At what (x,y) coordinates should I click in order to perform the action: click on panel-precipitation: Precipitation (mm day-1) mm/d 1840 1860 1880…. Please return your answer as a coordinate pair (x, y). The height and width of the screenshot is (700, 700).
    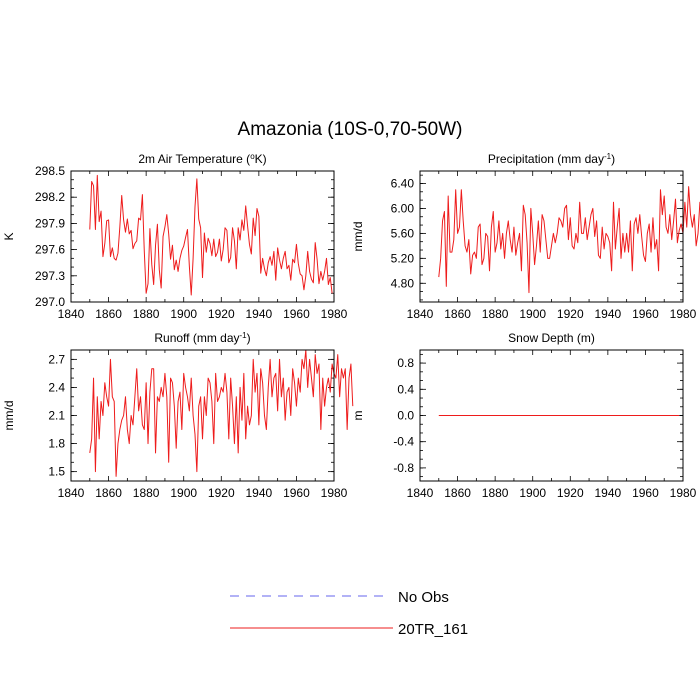
    Looking at the image, I should click on (525, 236).